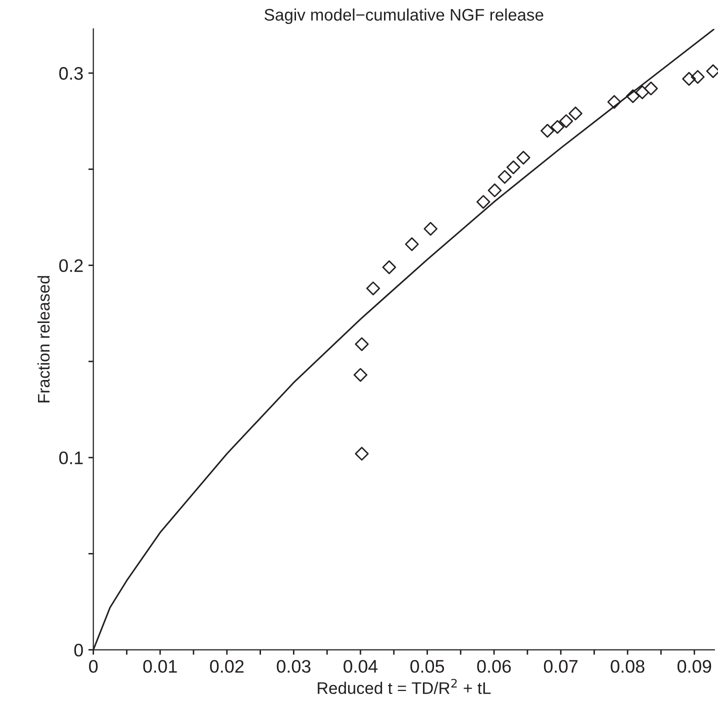  What do you see at coordinates (78, 650) in the screenshot?
I see `y-tick-label: 0` at bounding box center [78, 650].